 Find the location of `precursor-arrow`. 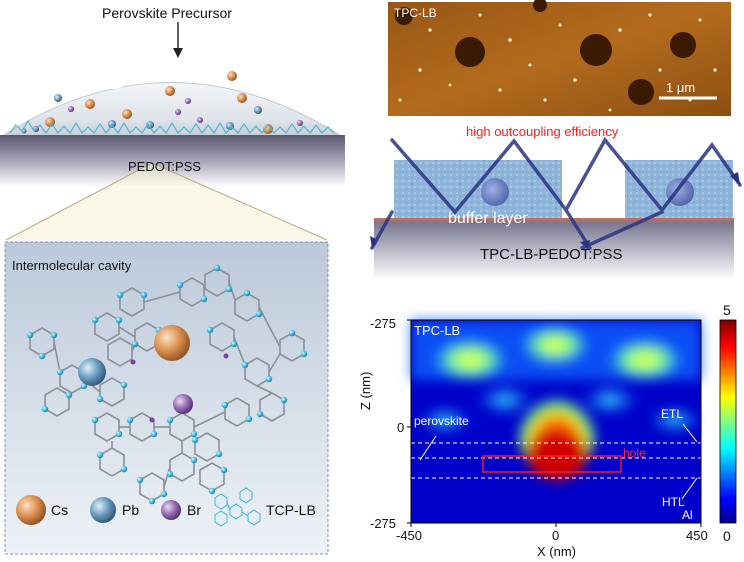

precursor-arrow is located at coordinates (178, 40).